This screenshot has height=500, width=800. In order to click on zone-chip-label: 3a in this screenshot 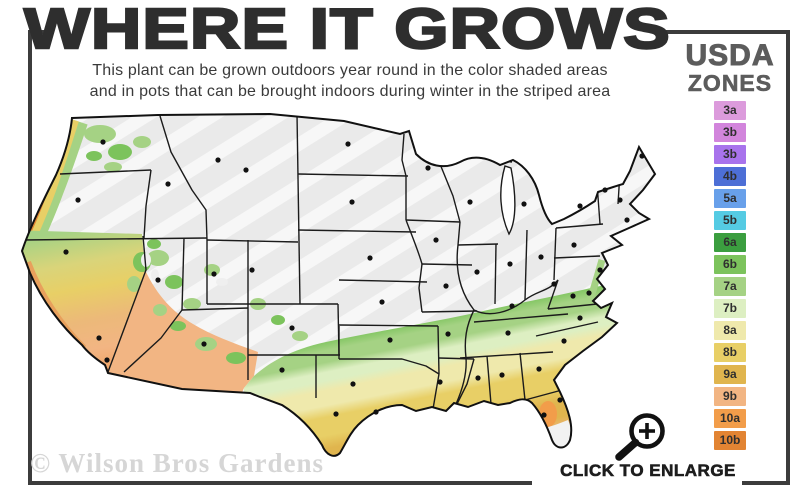, I will do `click(730, 110)`.